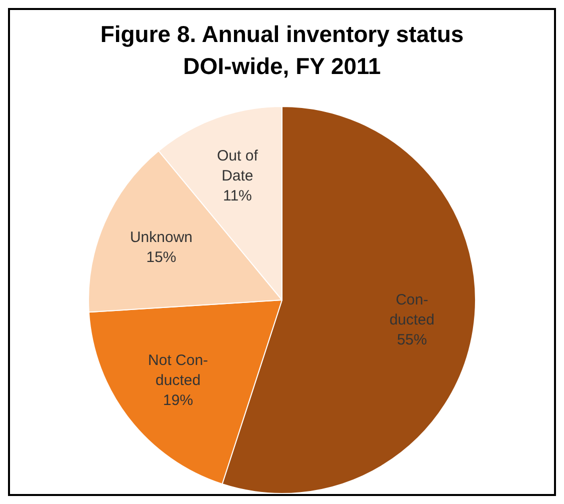 The image size is (564, 504). I want to click on data-label: 11%, so click(237, 195).